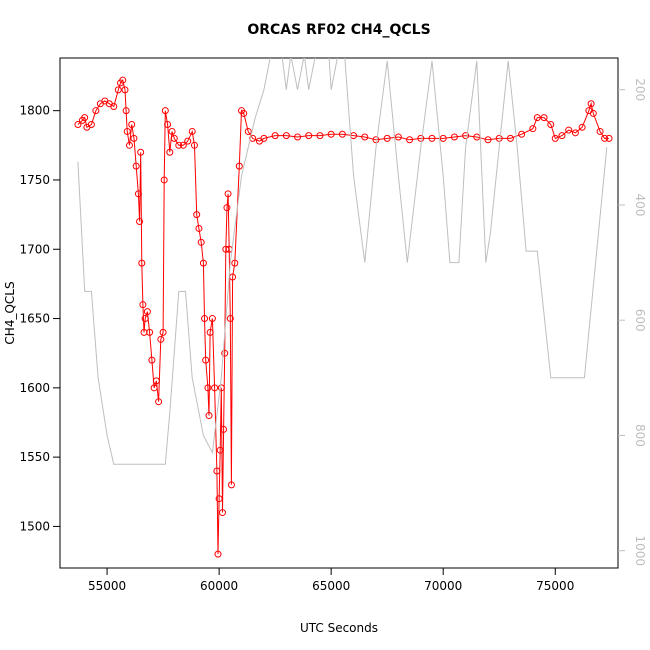  Describe the element at coordinates (34, 249) in the screenshot. I see `y-tick-label: 1700` at that location.